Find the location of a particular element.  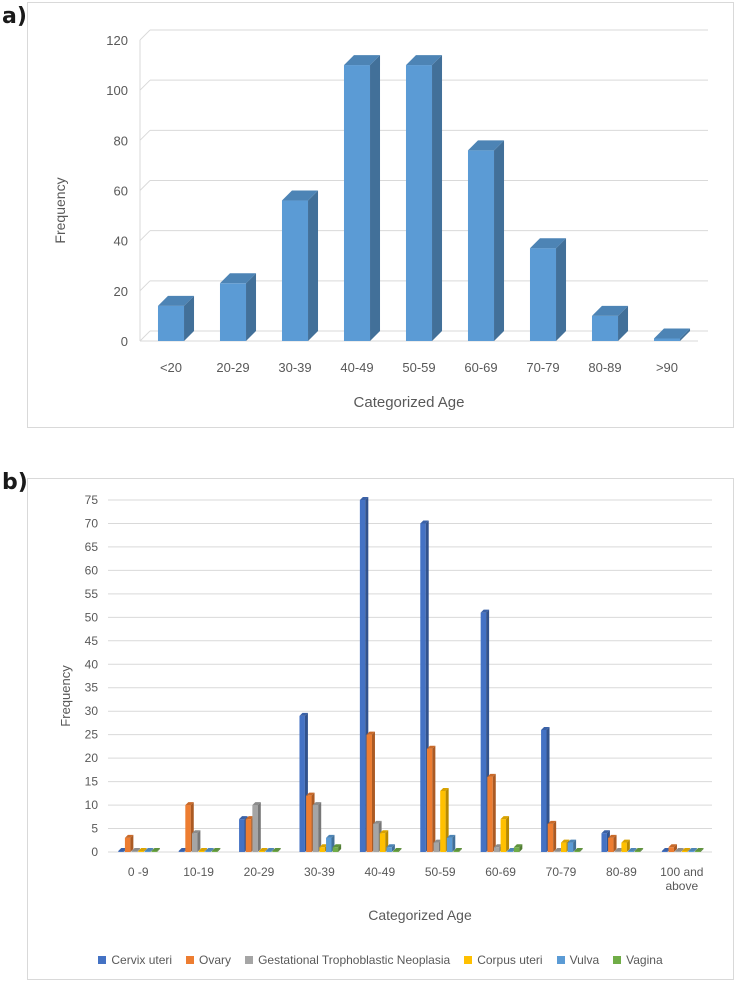

panel-b-label: b) is located at coordinates (15, 482).